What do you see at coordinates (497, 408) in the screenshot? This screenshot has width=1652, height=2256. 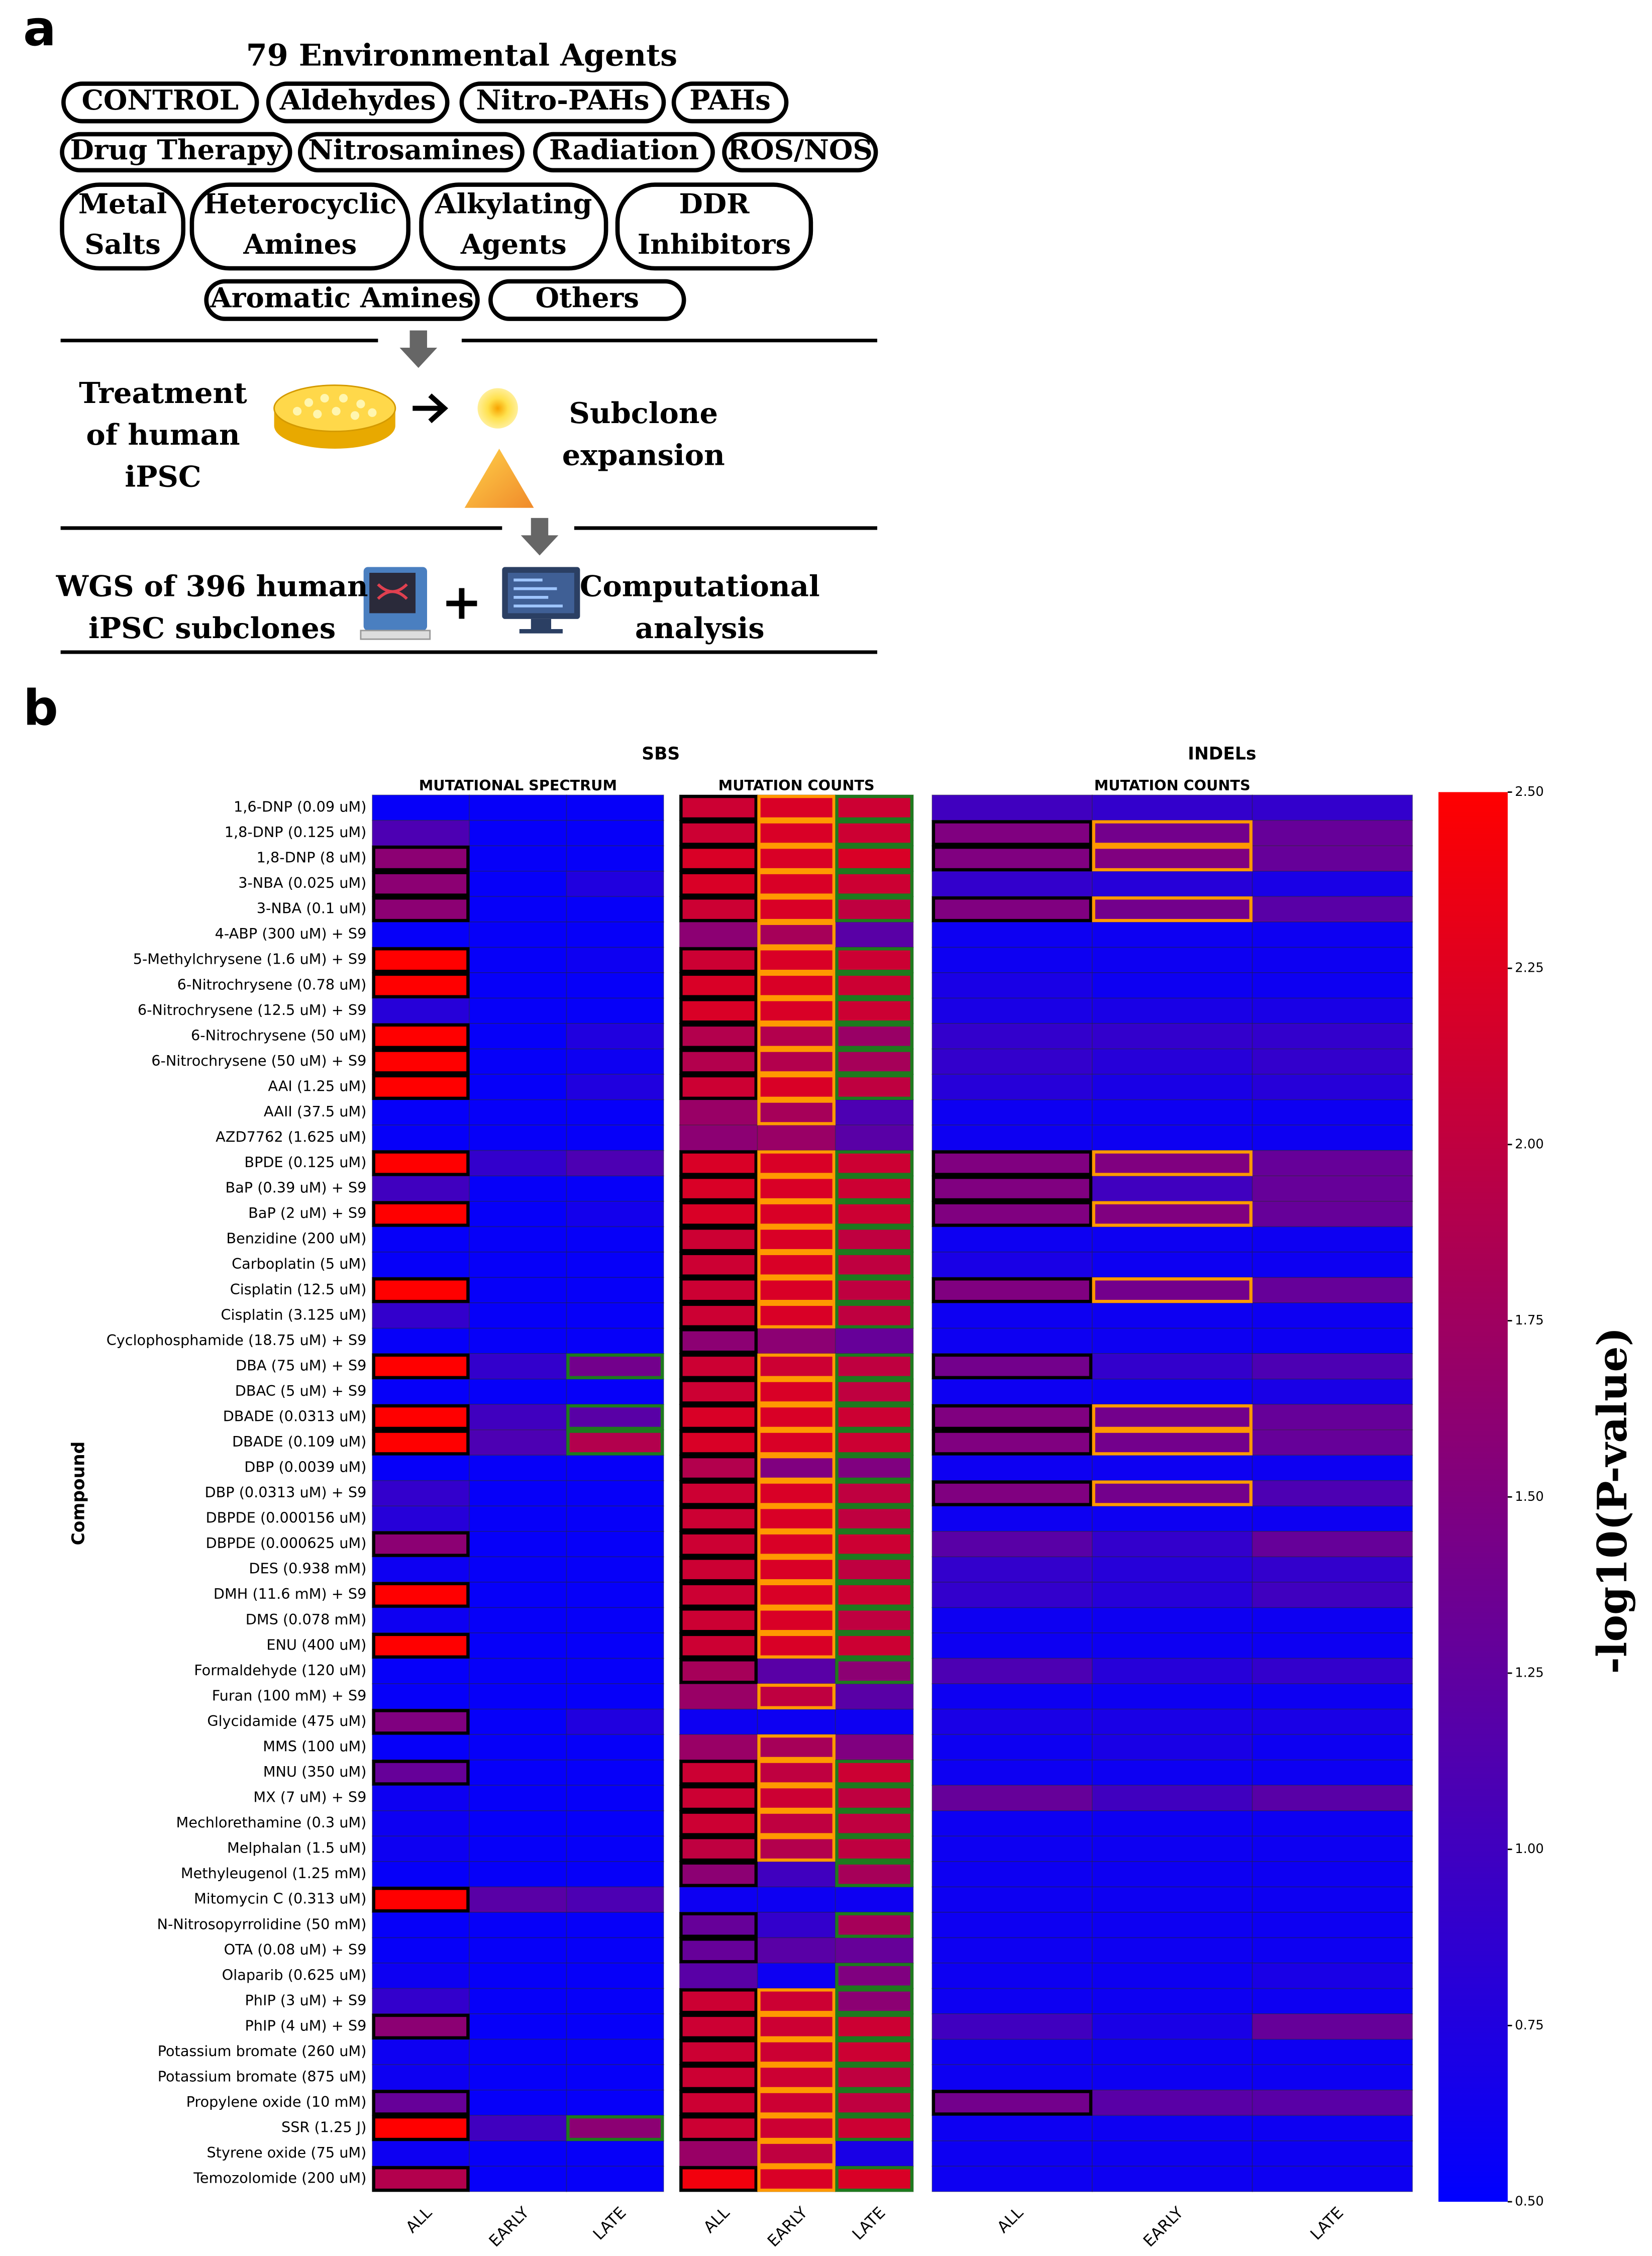 I see `cell-icon` at bounding box center [497, 408].